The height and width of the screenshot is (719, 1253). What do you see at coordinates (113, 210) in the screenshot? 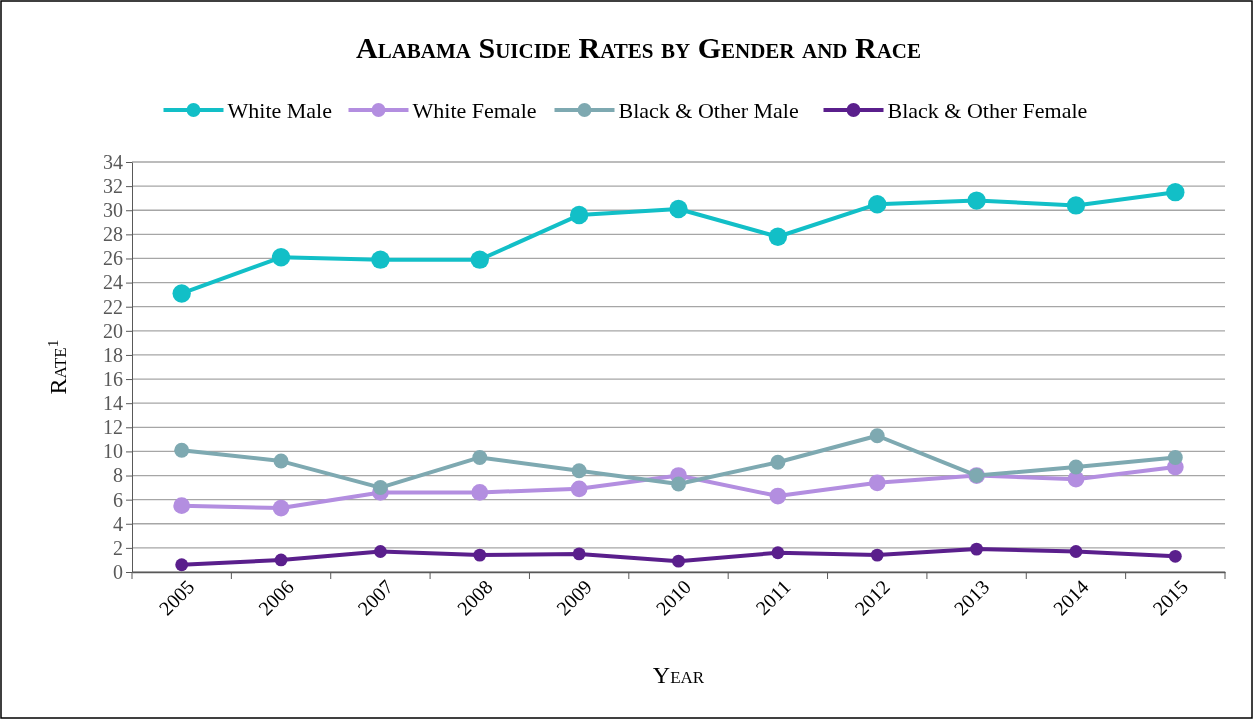
I see `y-tick-label: 30` at bounding box center [113, 210].